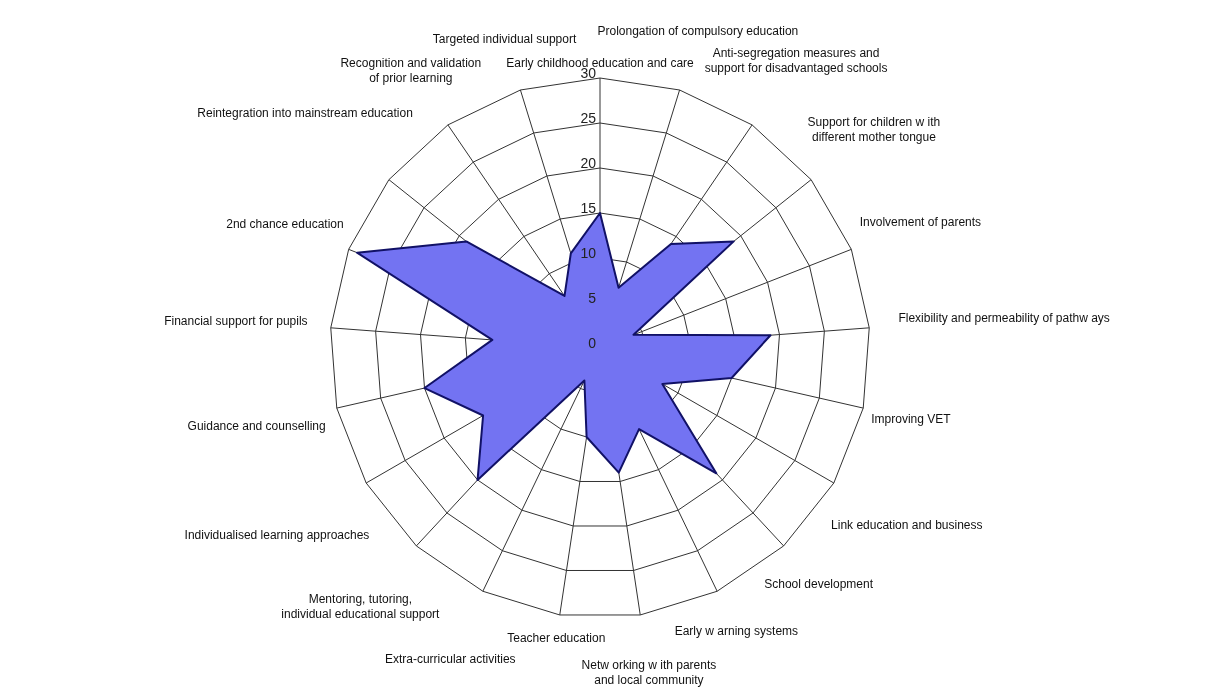 This screenshot has height=696, width=1218. What do you see at coordinates (305, 112) in the screenshot?
I see `spoke-label: Reintegration into mainstream education` at bounding box center [305, 112].